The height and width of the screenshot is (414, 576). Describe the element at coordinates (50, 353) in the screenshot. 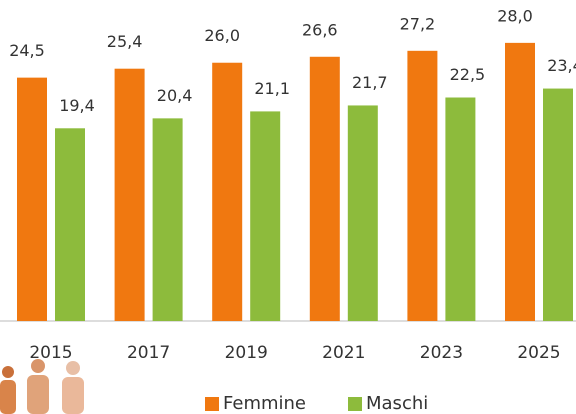

I see `x-tick-label: 2015` at that location.